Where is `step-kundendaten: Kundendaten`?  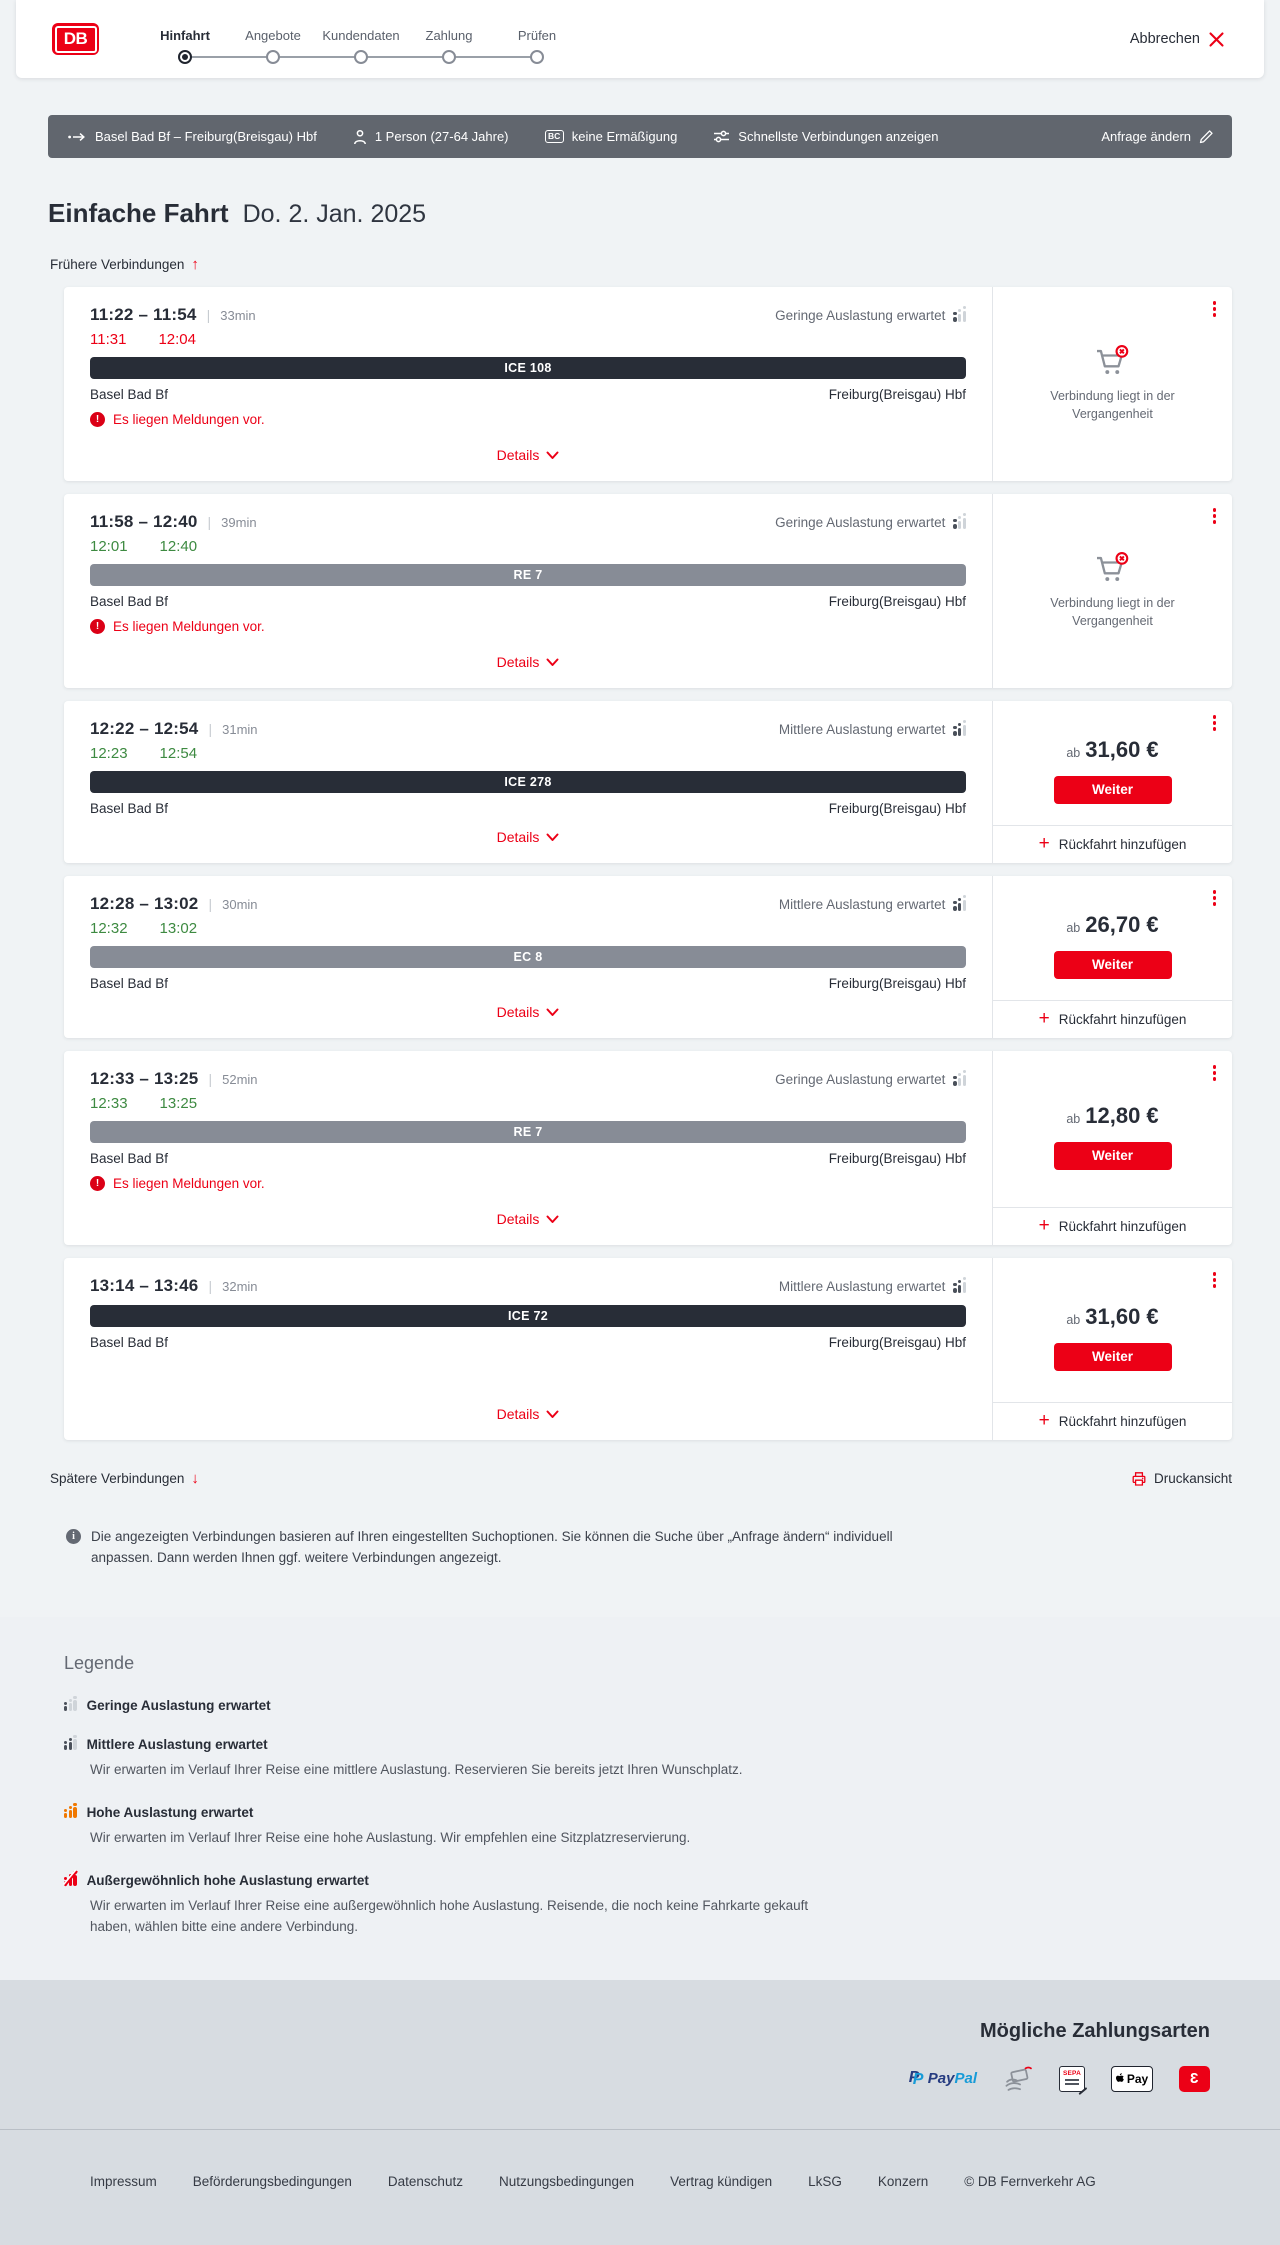
step-kundendaten: Kundendaten is located at coordinates (361, 45).